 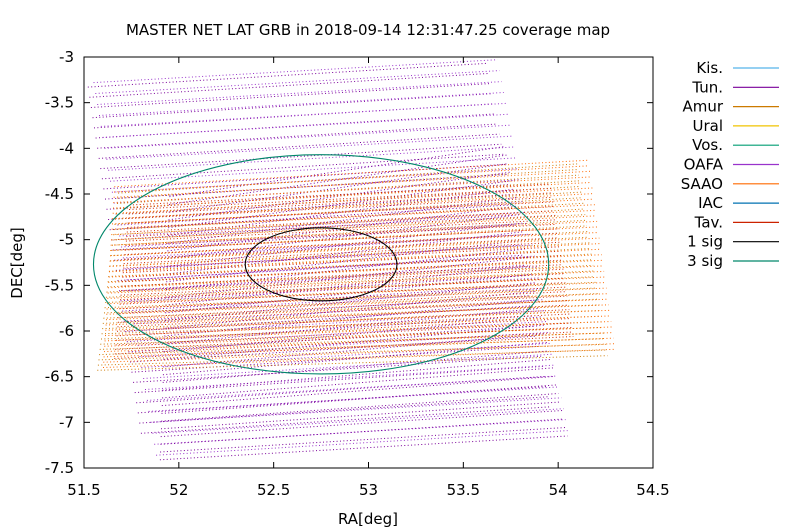 I want to click on legend-label: OAFA, so click(x=704, y=165).